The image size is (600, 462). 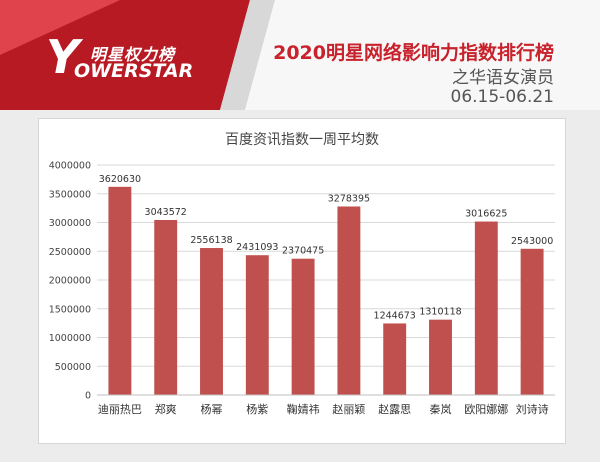 I want to click on x-tick-label: 鞠婧祎, so click(x=303, y=409).